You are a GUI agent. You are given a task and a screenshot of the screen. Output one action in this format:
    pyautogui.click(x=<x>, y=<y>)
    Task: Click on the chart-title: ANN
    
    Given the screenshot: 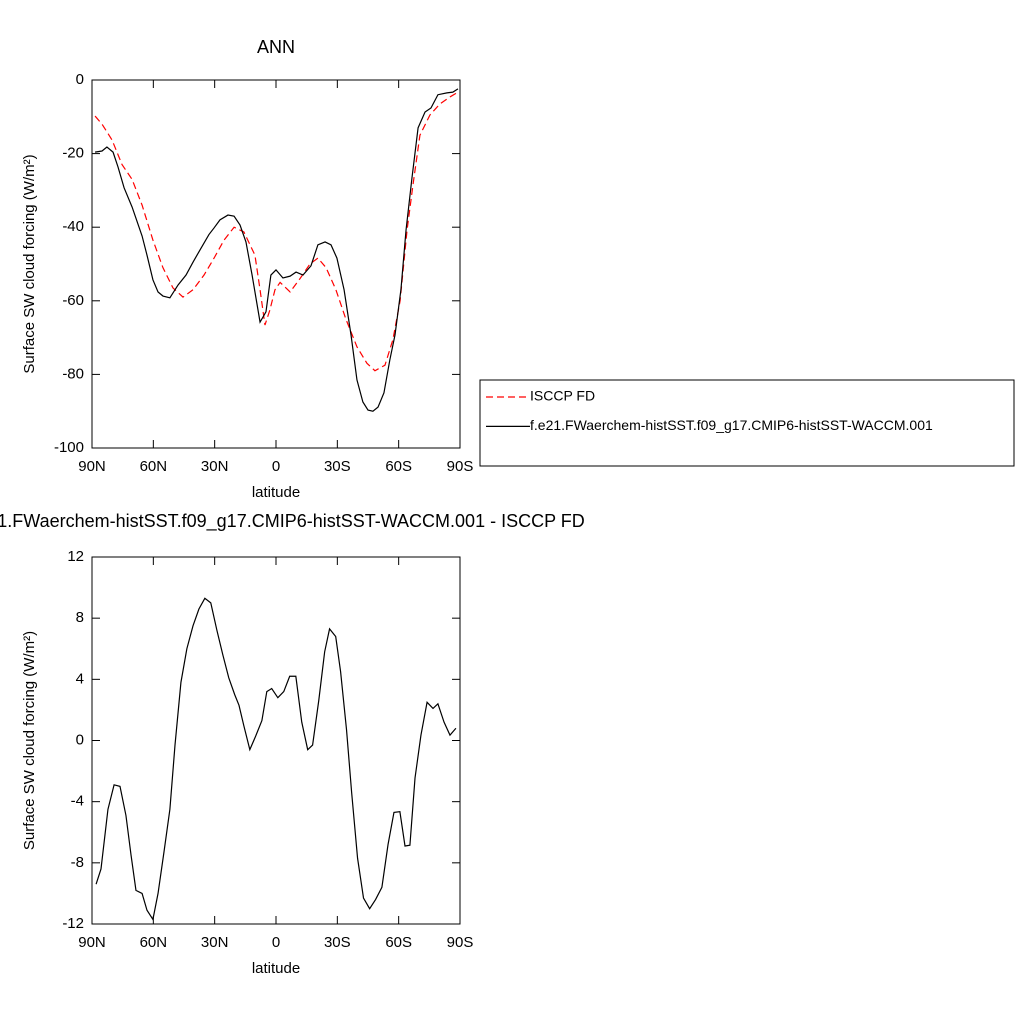 What is the action you would take?
    pyautogui.click(x=276, y=47)
    